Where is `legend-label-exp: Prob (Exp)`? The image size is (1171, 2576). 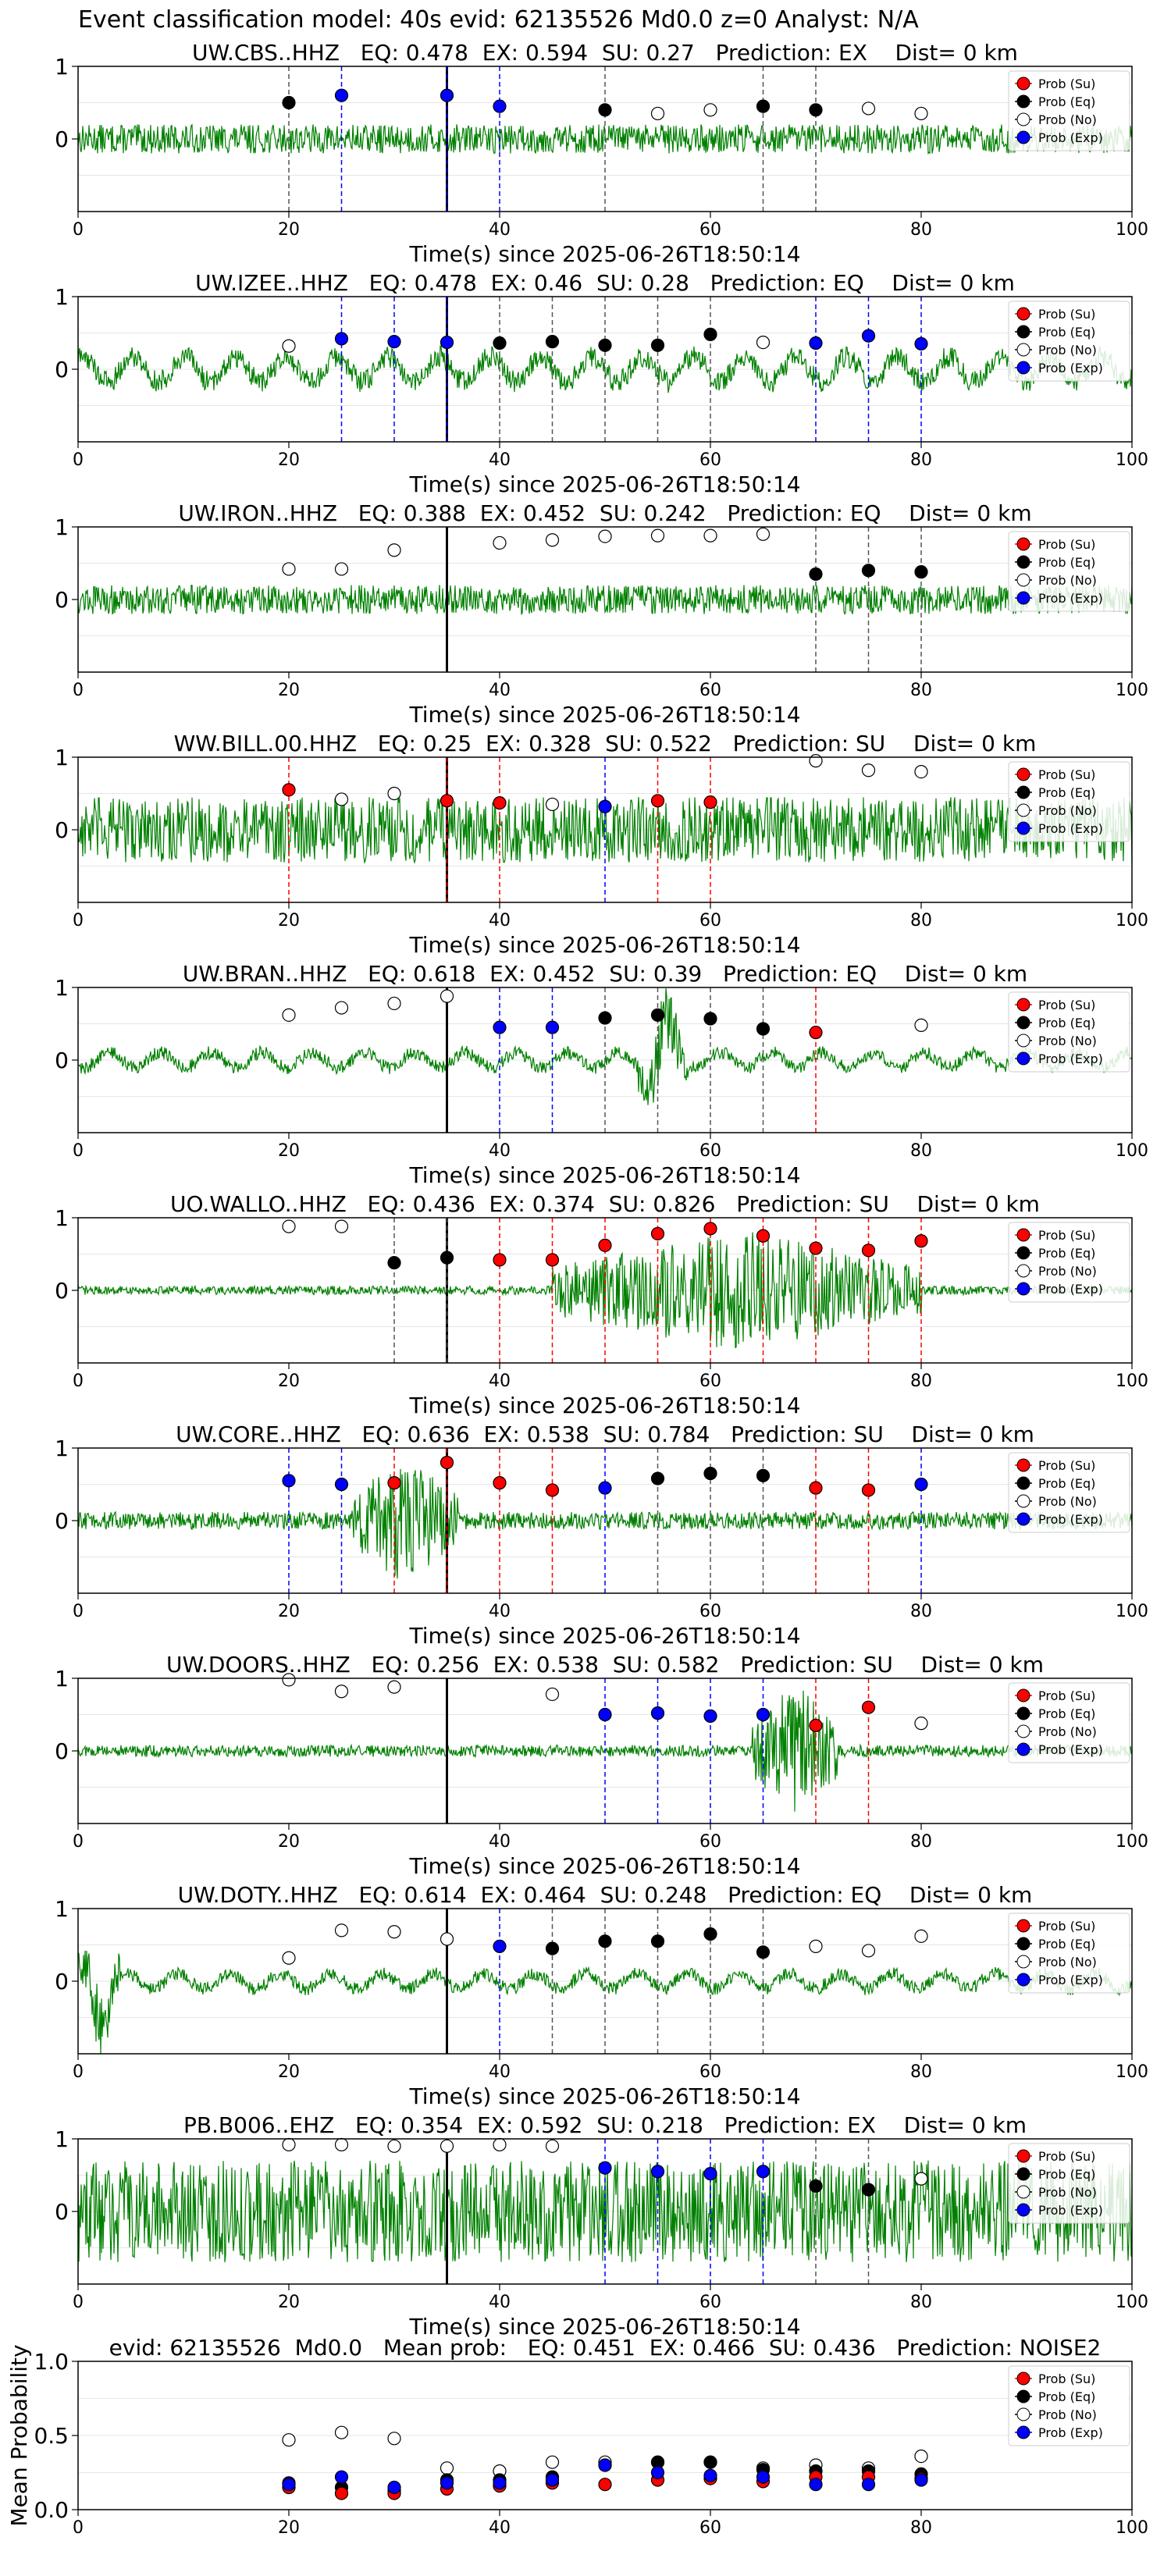
legend-label-exp: Prob (Exp) is located at coordinates (1070, 1980).